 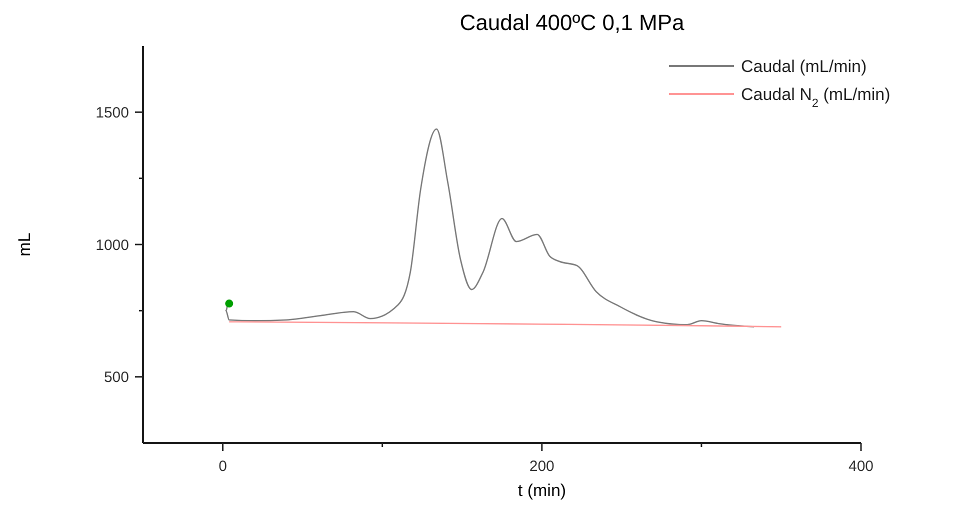 I want to click on chart-title: Caudal 400ºC 0,1 MPa, so click(x=573, y=22).